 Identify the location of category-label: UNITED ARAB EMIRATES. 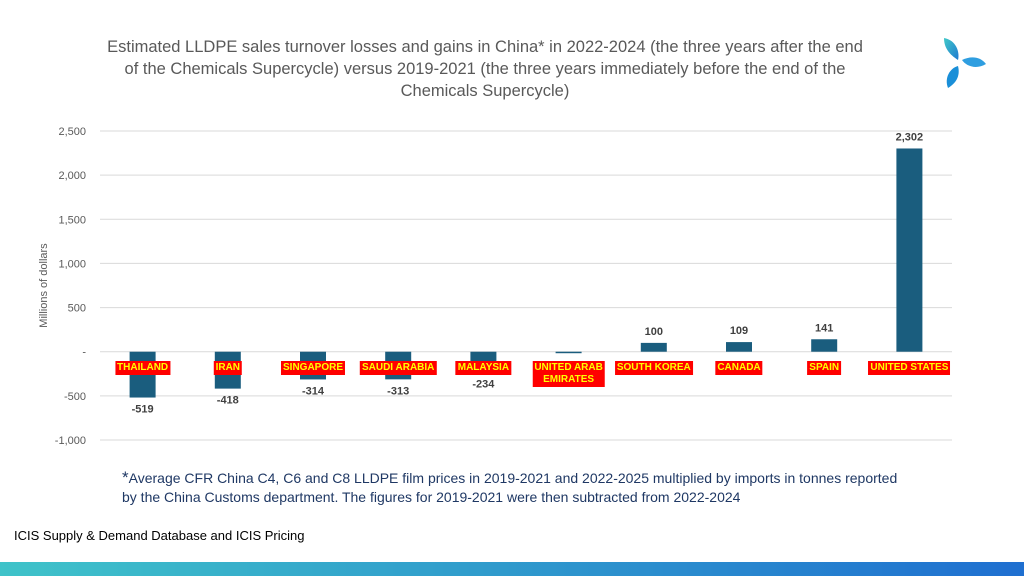
(568, 373).